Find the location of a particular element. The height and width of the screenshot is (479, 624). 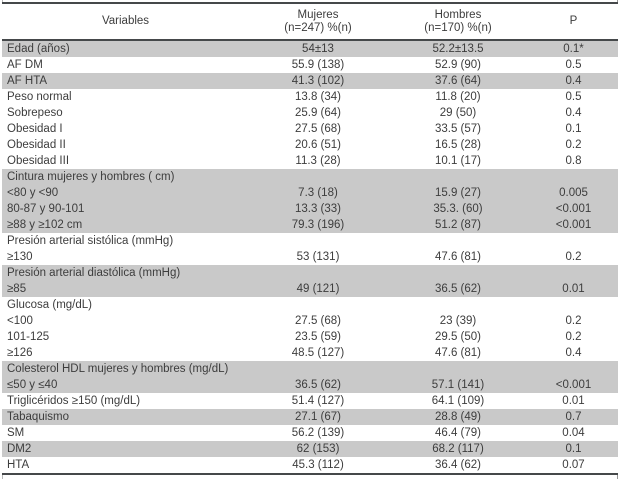

table-row: 101-125 23.5 (59) 29.5 (50) 0.2 is located at coordinates (310, 337).